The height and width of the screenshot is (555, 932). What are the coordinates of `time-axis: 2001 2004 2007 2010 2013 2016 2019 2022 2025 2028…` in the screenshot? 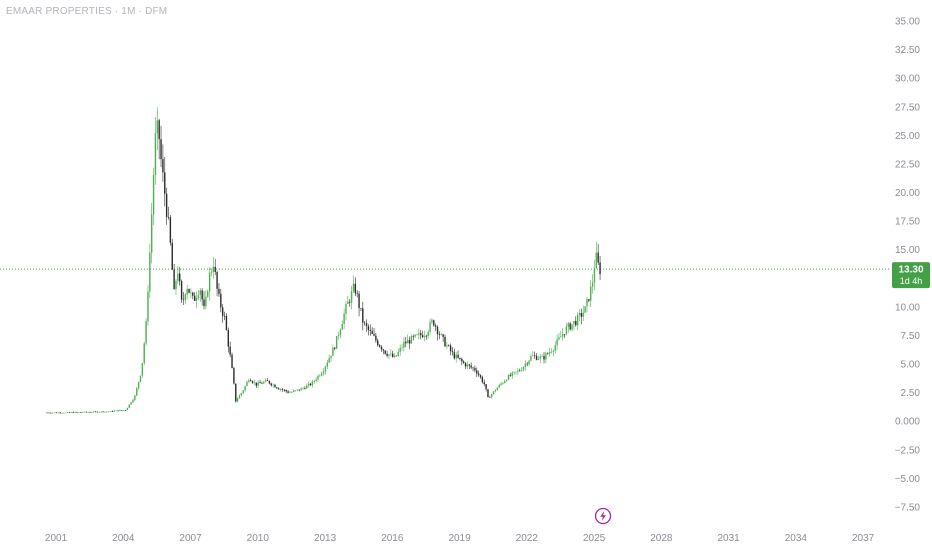 It's located at (460, 538).